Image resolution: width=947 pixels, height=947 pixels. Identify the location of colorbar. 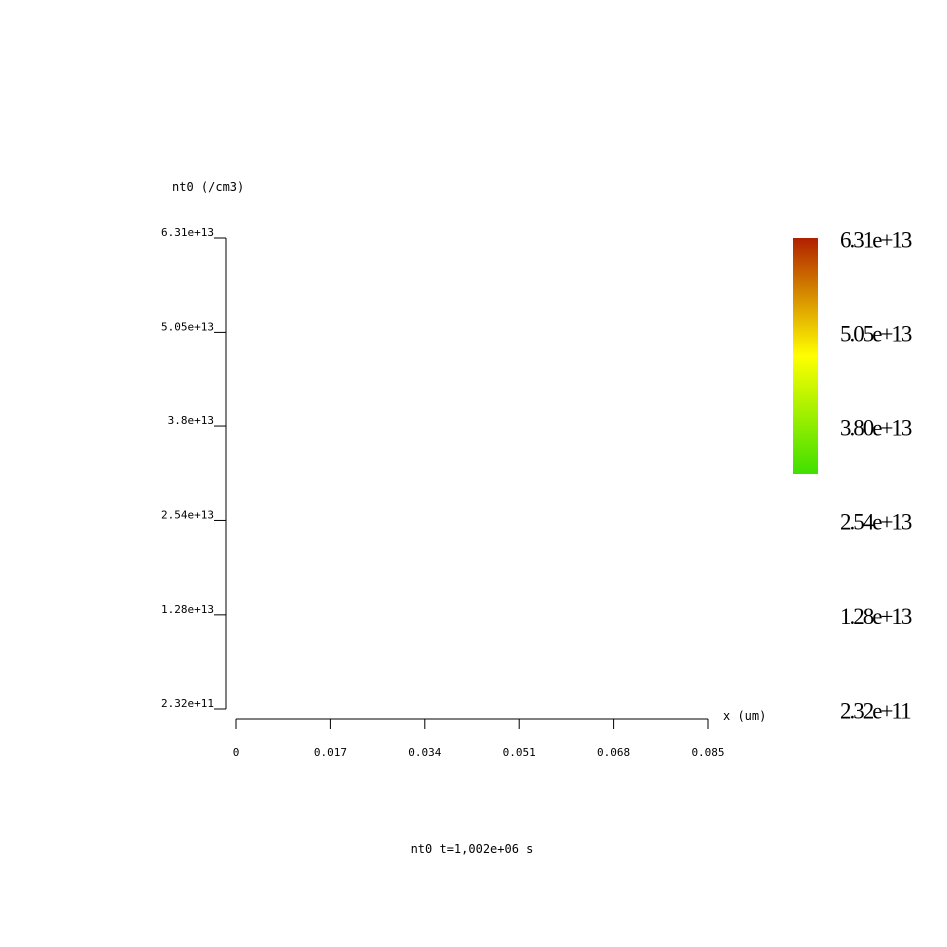
(805, 356).